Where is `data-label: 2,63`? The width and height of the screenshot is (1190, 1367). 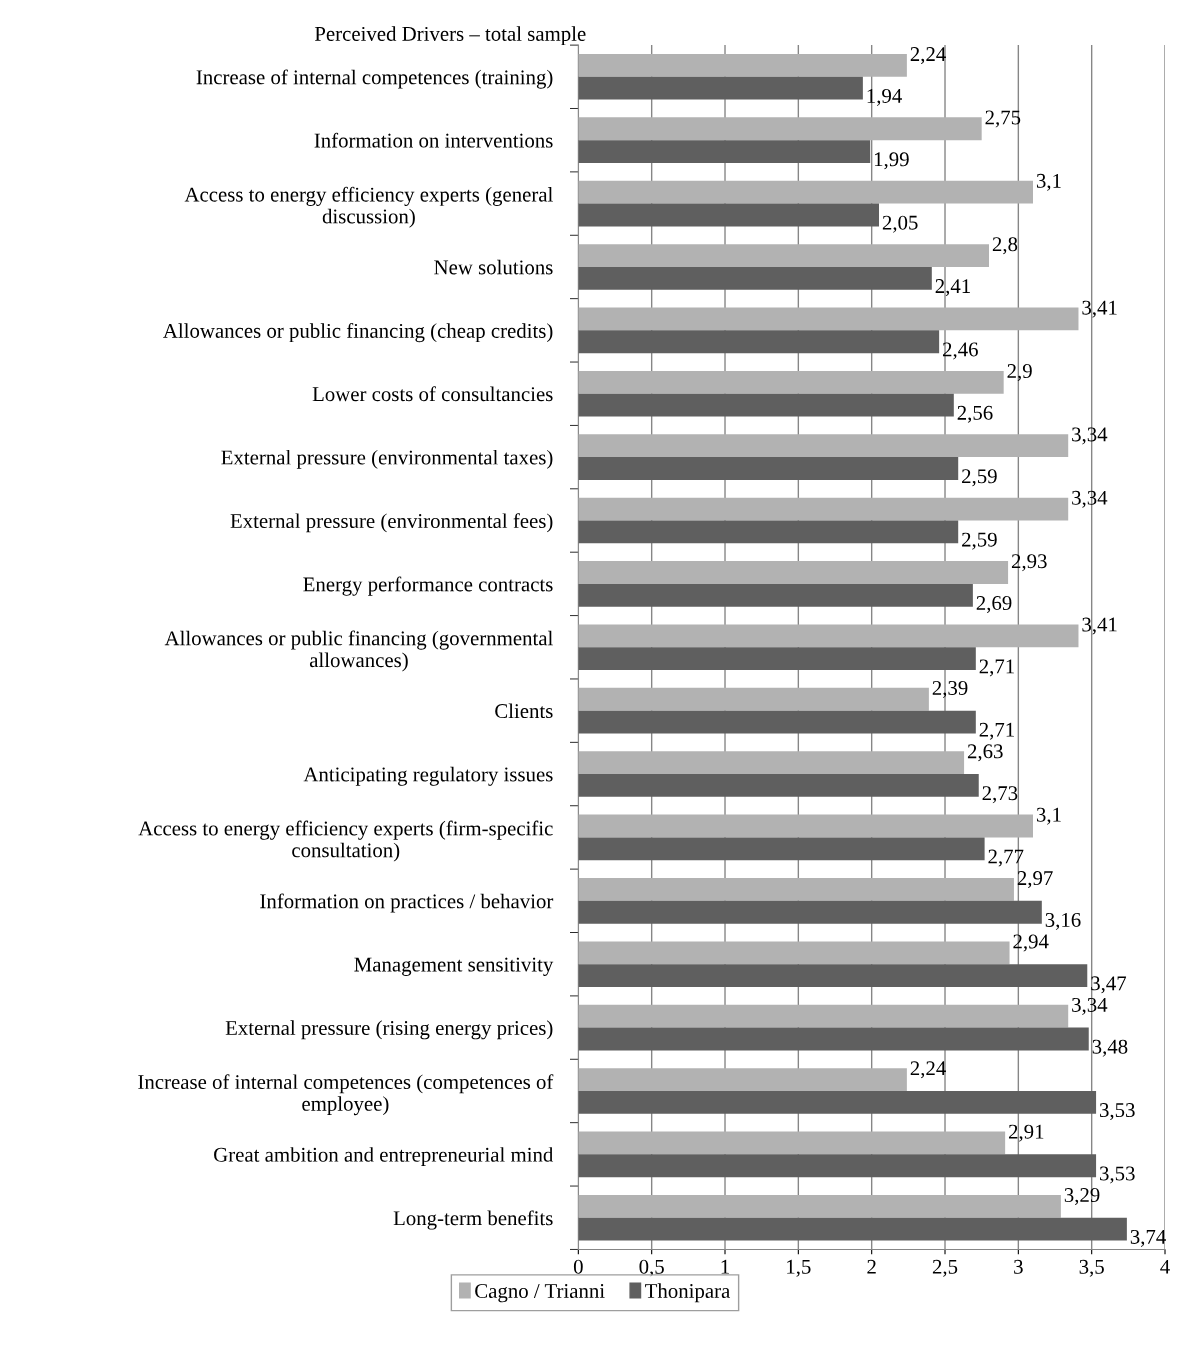
data-label: 2,63 is located at coordinates (985, 753).